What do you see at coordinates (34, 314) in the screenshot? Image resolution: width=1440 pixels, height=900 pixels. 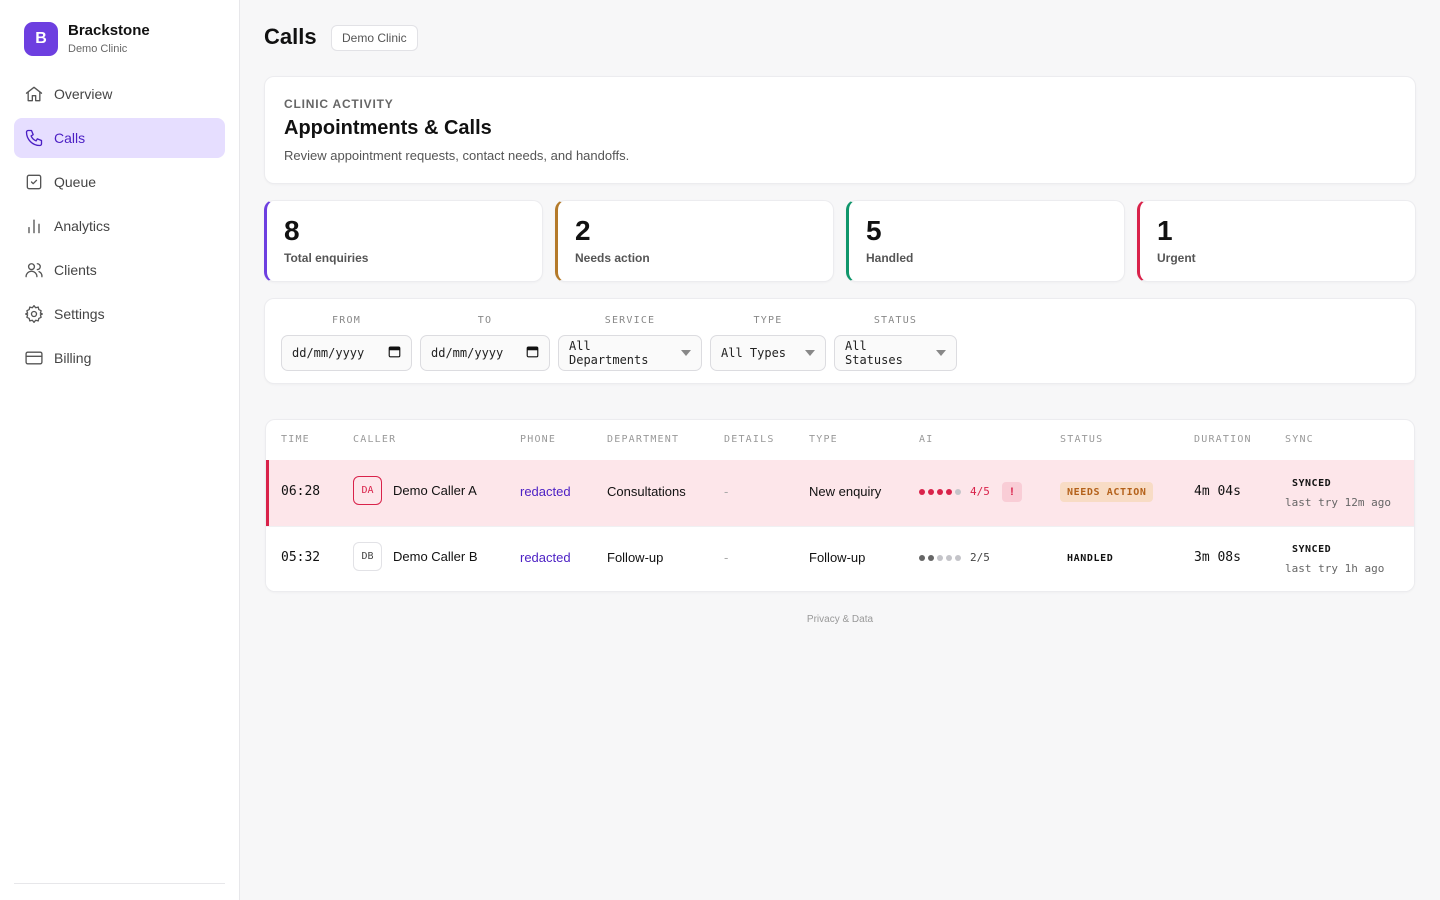 I see `gear-icon` at bounding box center [34, 314].